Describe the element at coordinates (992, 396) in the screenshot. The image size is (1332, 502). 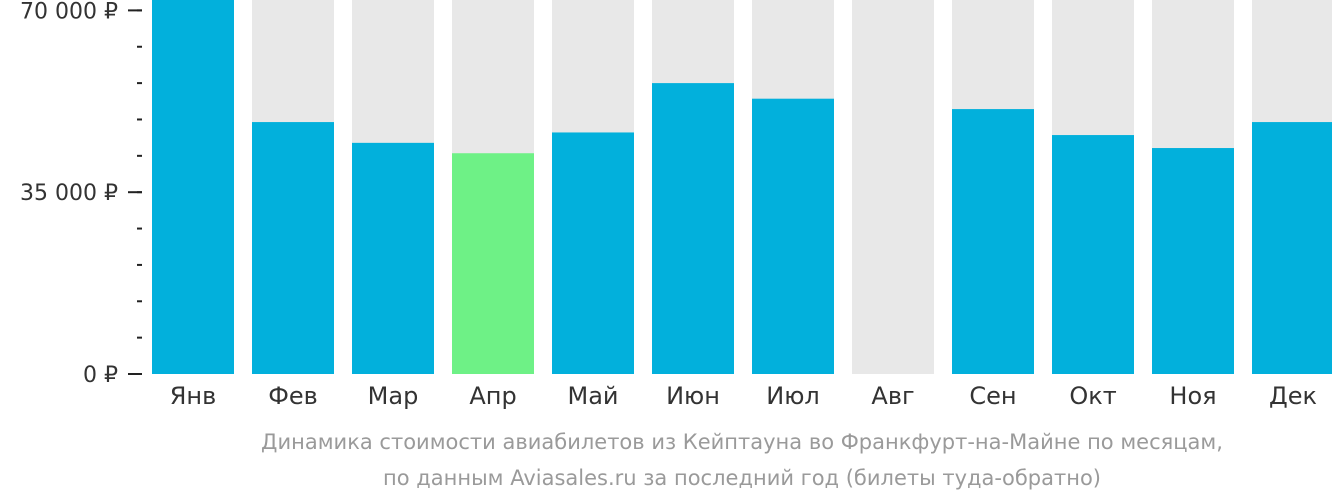
I see `x-tick-label: Сен` at that location.